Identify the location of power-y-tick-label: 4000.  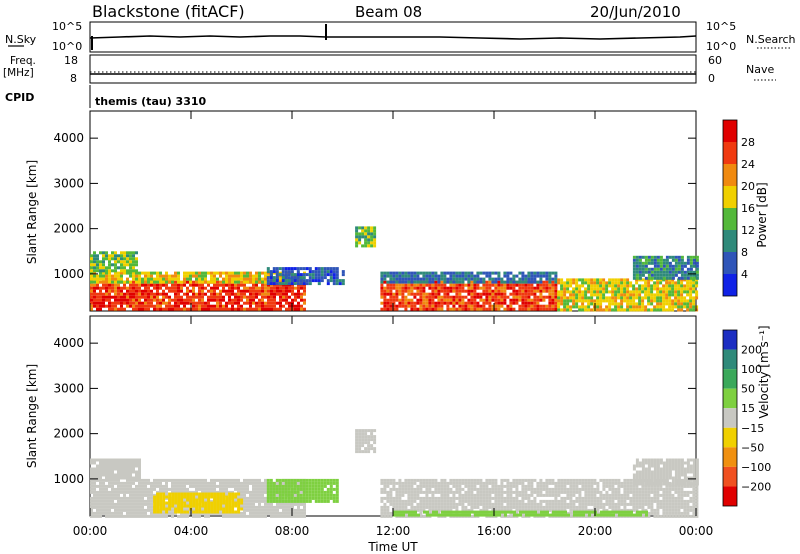
(68, 138).